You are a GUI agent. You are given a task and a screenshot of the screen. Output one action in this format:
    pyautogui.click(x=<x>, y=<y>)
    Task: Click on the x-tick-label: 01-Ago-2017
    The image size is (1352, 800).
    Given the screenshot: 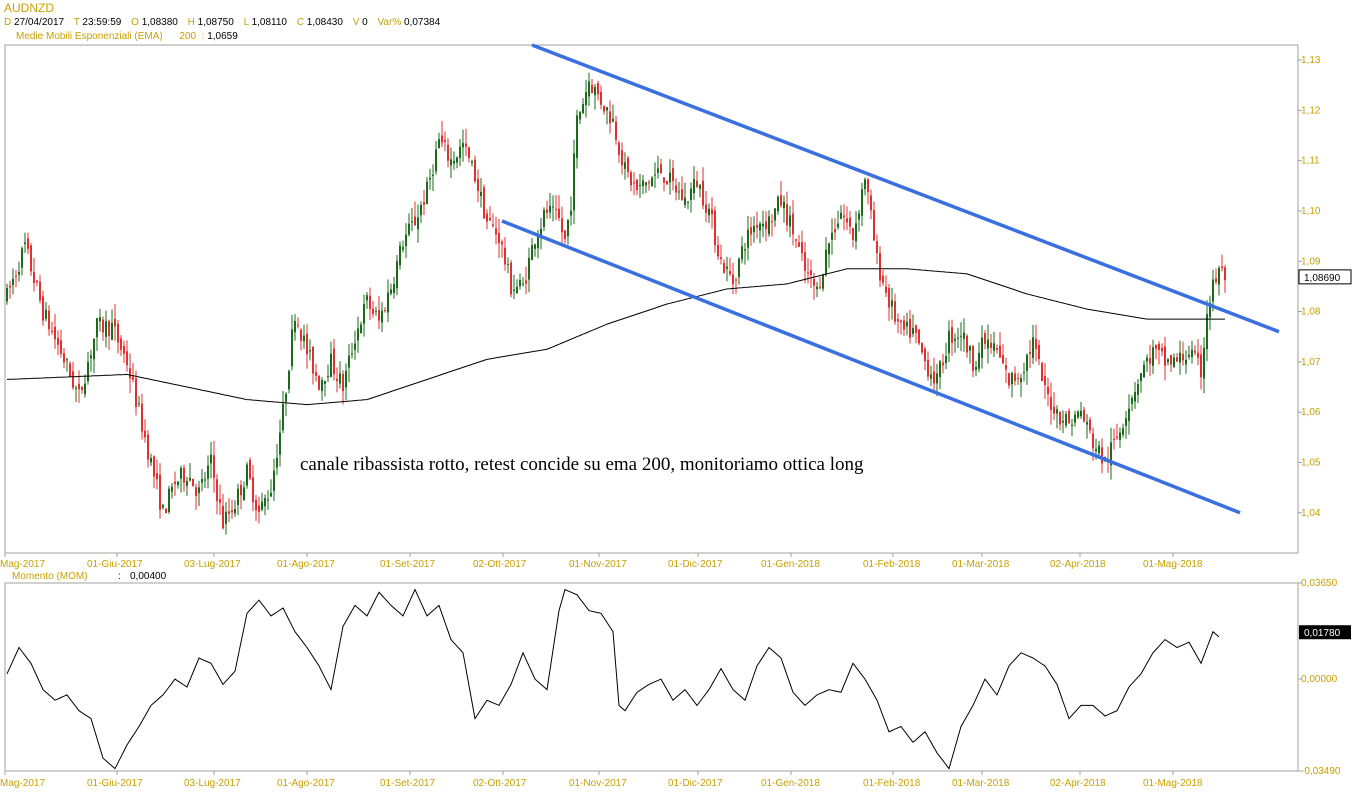 What is the action you would take?
    pyautogui.click(x=306, y=564)
    